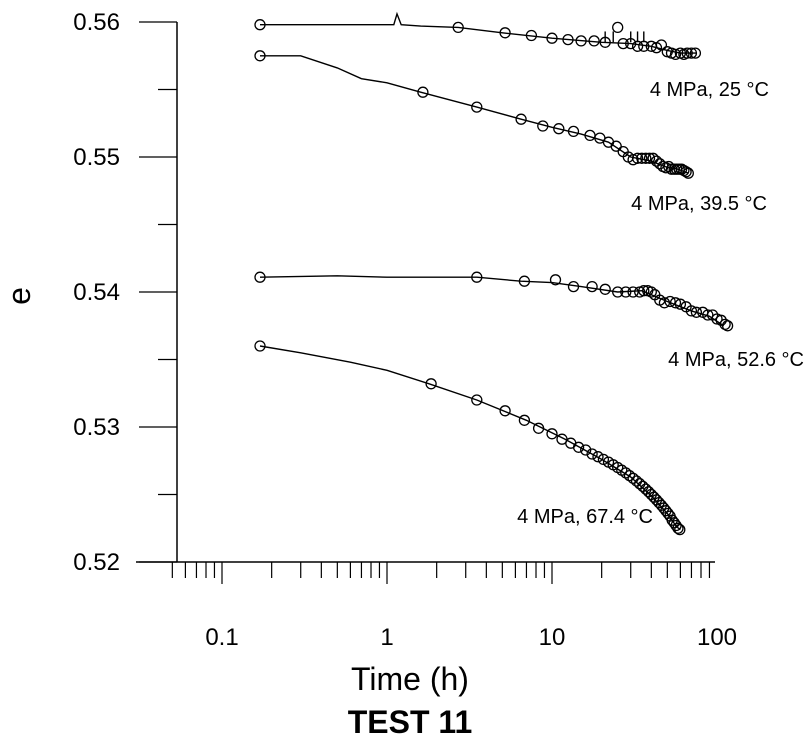  Describe the element at coordinates (410, 722) in the screenshot. I see `chart-title: TEST 11` at that location.